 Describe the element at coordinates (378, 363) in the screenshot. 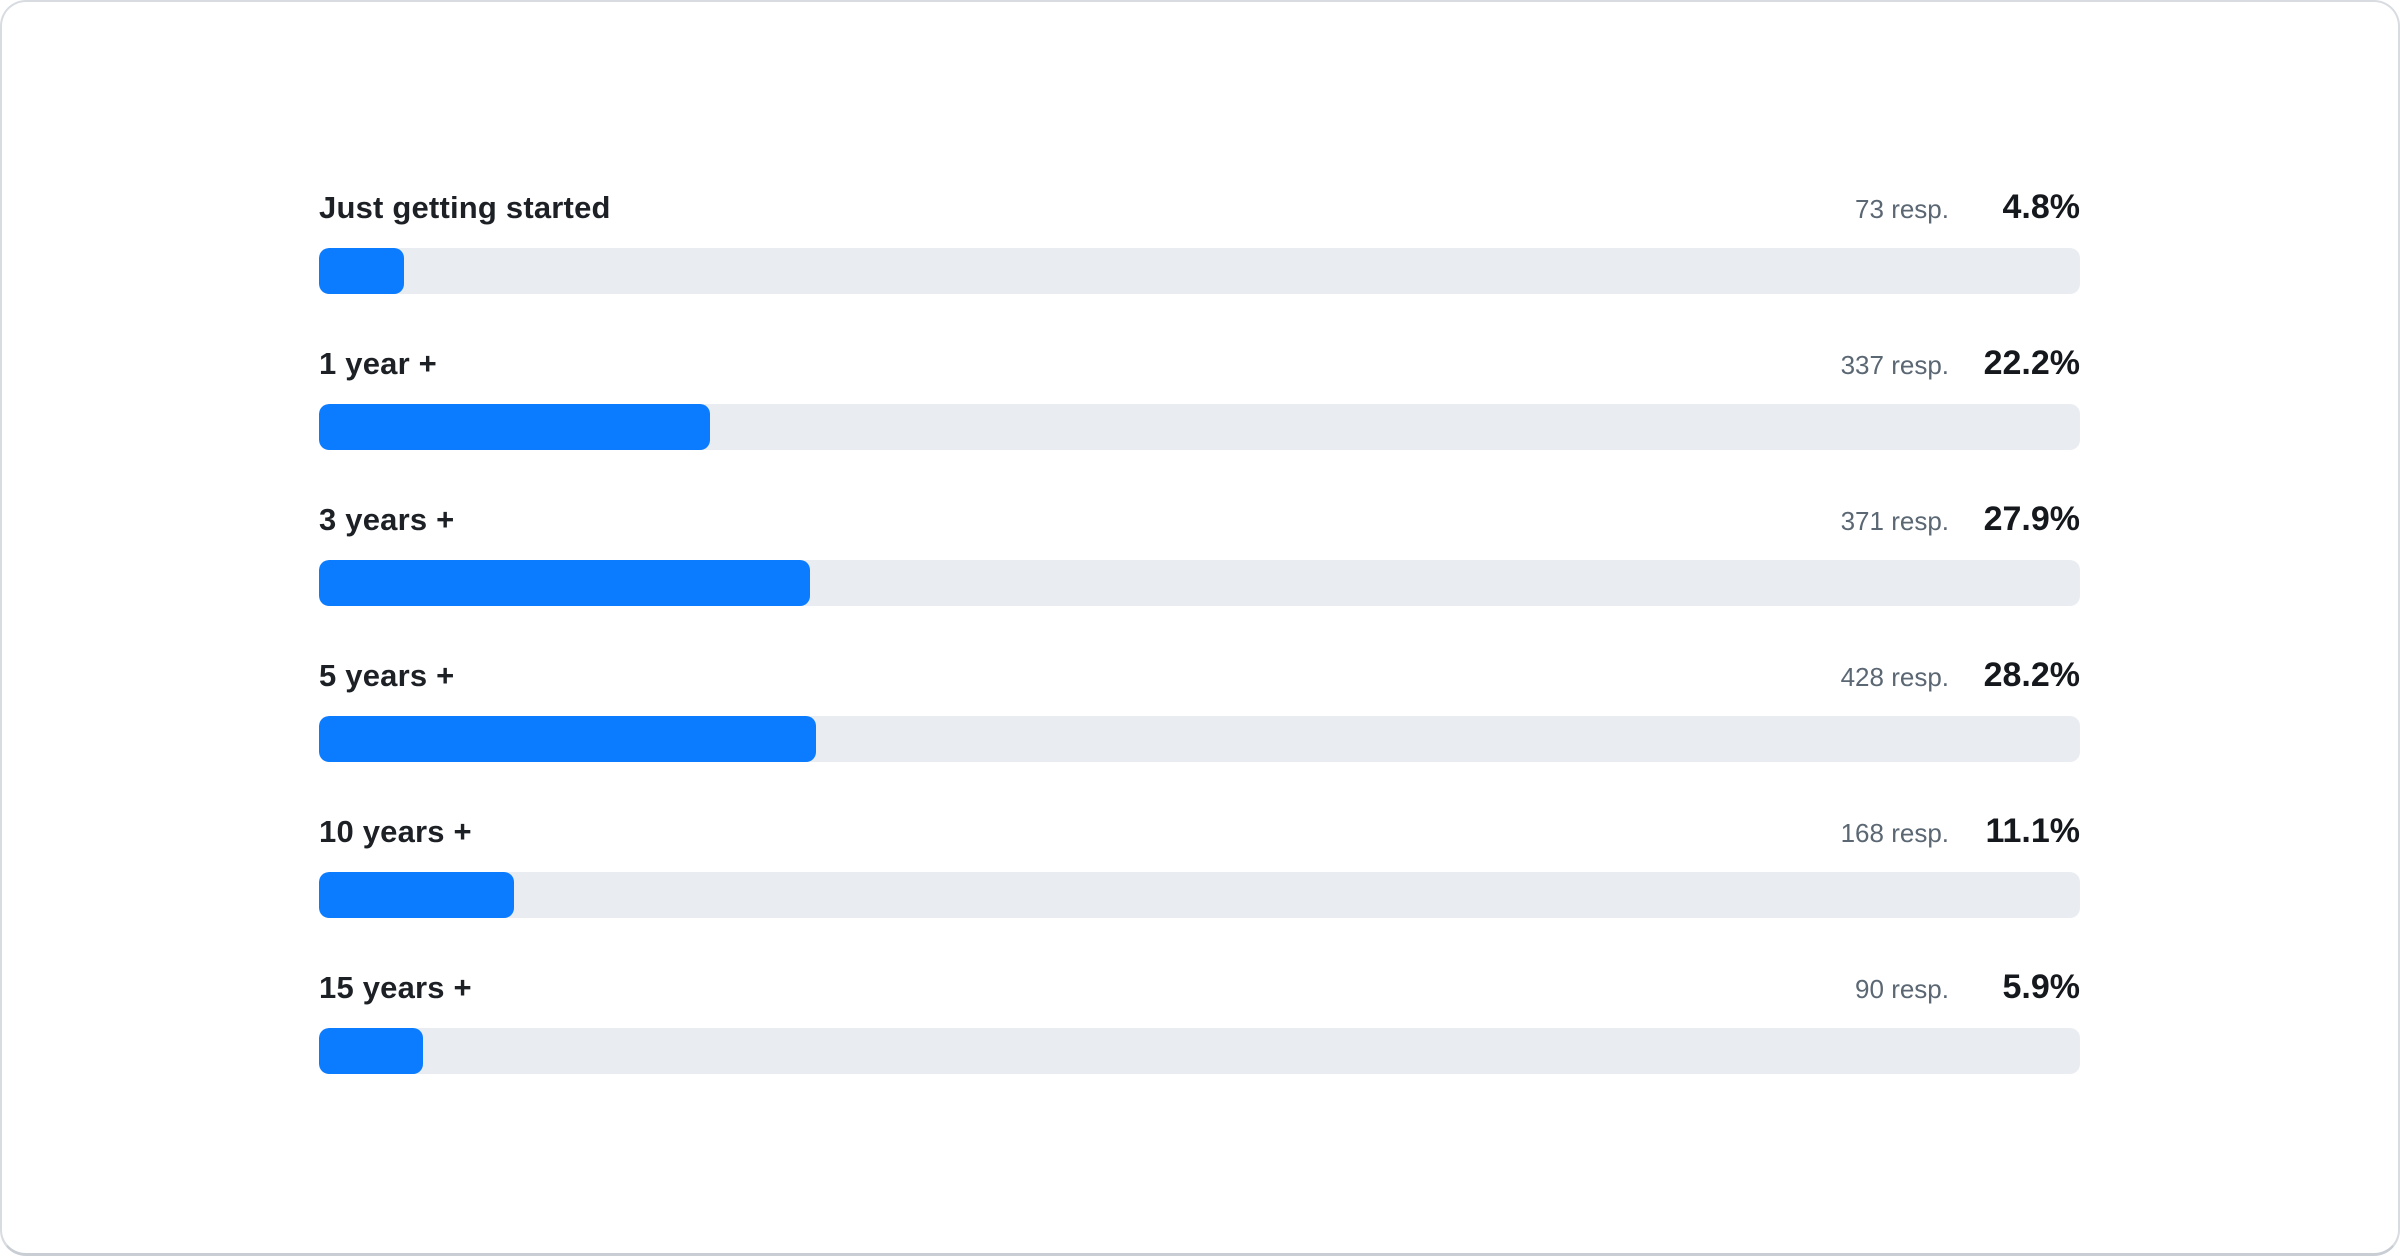

I see `answer-label: 1 year +` at that location.